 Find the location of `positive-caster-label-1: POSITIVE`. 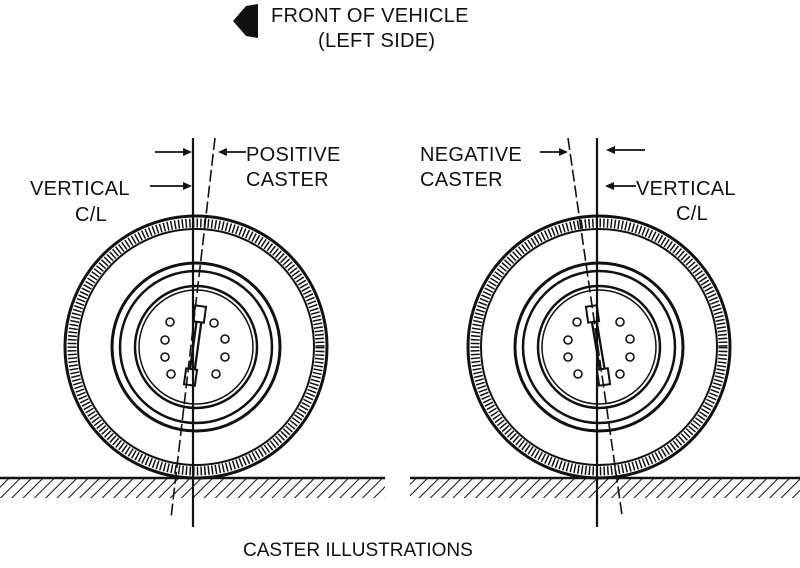

positive-caster-label-1: POSITIVE is located at coordinates (293, 155).